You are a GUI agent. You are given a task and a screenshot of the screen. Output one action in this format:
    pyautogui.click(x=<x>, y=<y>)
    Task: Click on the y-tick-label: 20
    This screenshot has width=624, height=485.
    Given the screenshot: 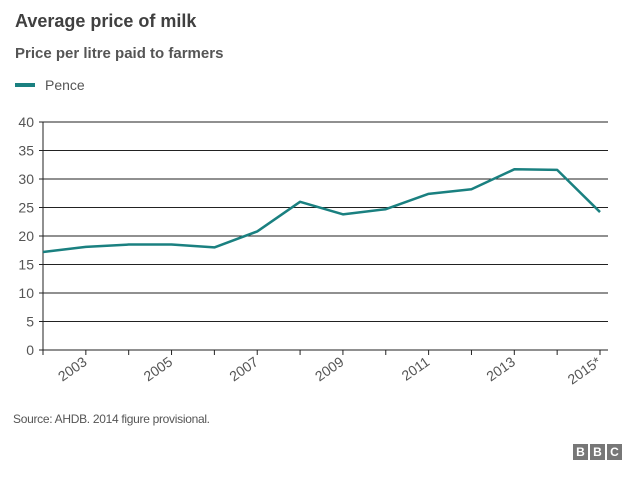 What is the action you would take?
    pyautogui.click(x=26, y=236)
    